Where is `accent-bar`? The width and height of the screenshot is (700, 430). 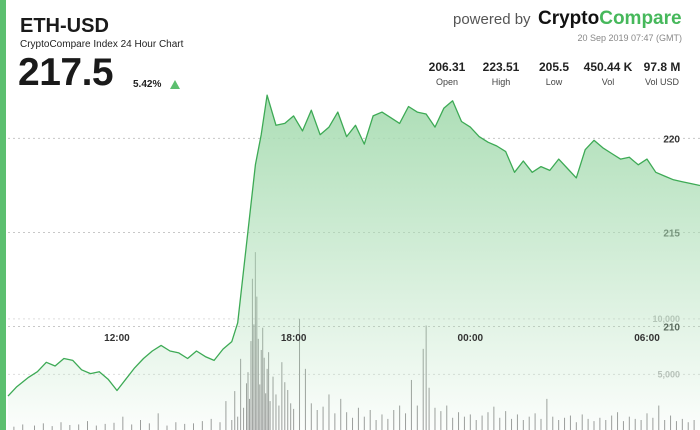
accent-bar is located at coordinates (3, 215).